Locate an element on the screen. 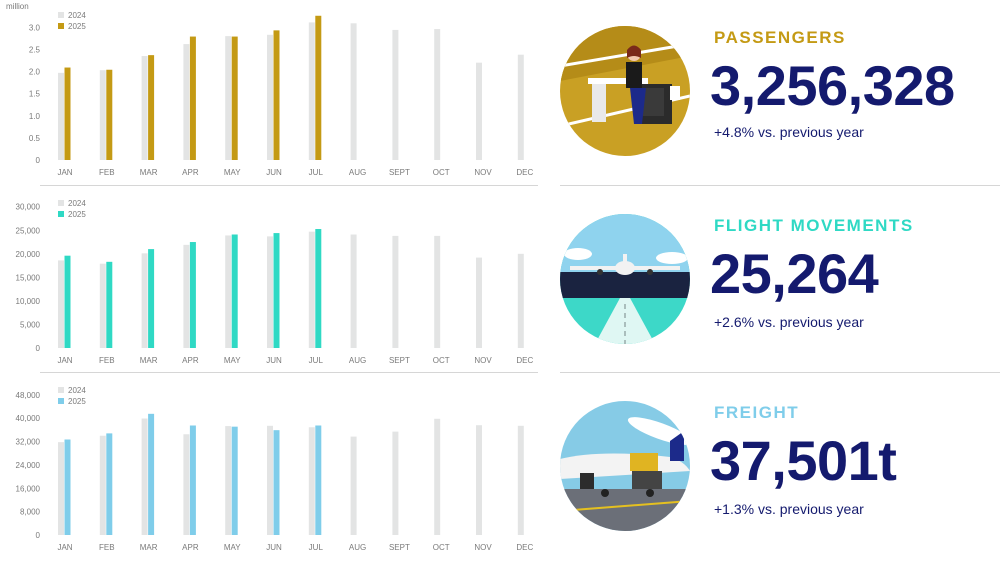 The image size is (1000, 561). bar-2025-feb is located at coordinates (109, 484).